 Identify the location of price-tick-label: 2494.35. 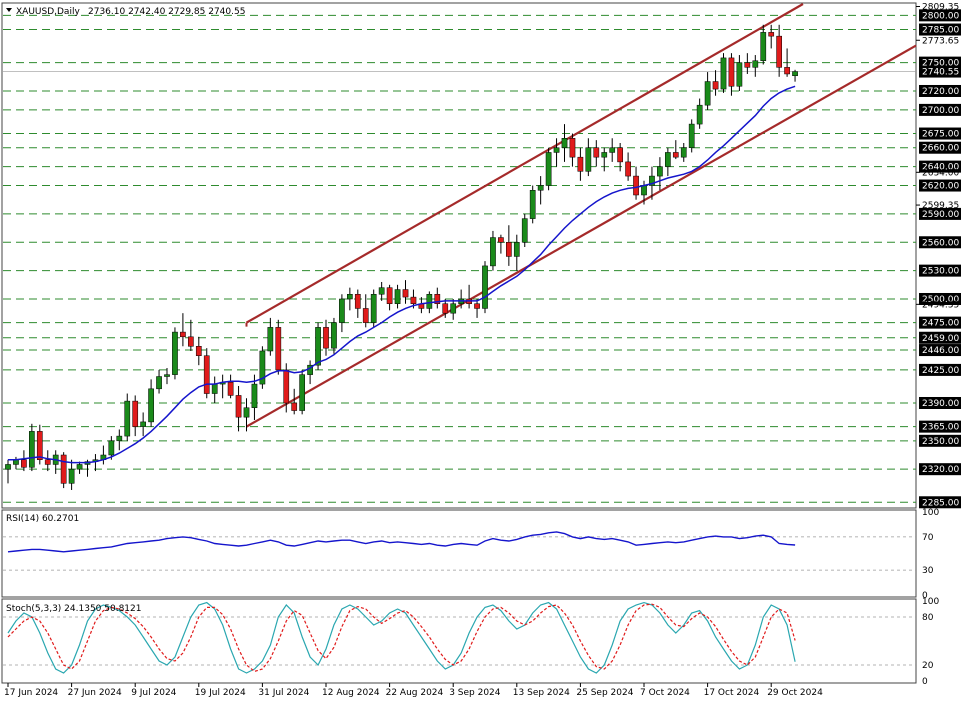
(940, 305).